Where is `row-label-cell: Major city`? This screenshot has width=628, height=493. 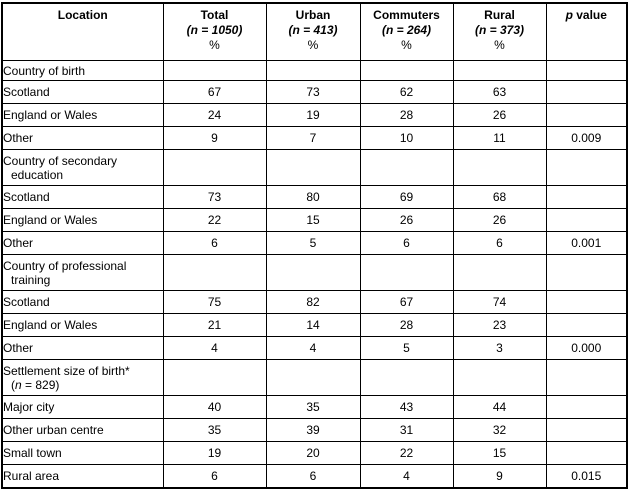
row-label-cell: Major city is located at coordinates (82, 407).